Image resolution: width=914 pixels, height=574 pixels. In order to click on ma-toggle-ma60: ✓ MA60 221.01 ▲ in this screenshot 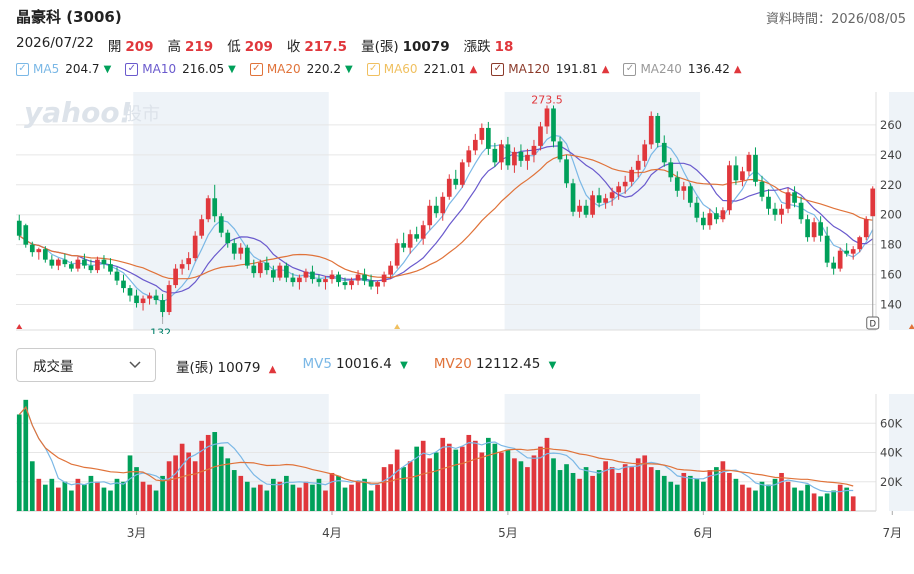, I will do `click(422, 69)`.